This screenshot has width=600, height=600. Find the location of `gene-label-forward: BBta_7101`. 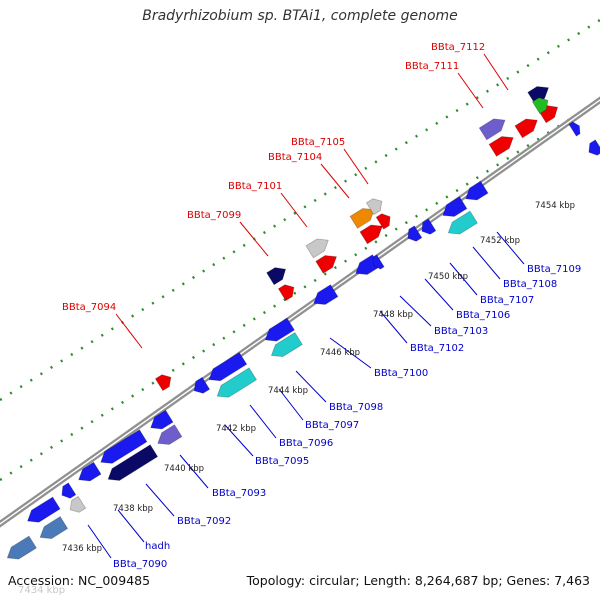

gene-label-forward: BBta_7101 is located at coordinates (255, 186).